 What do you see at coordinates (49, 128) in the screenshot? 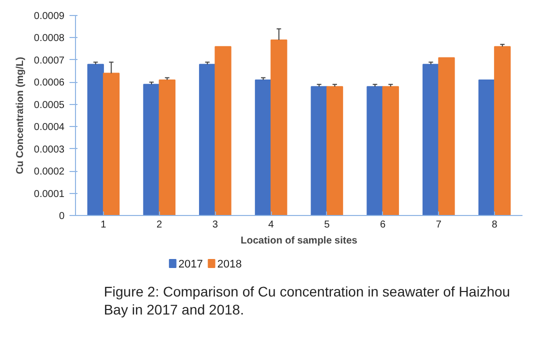
I see `y-tick-label: 0.0004` at bounding box center [49, 128].